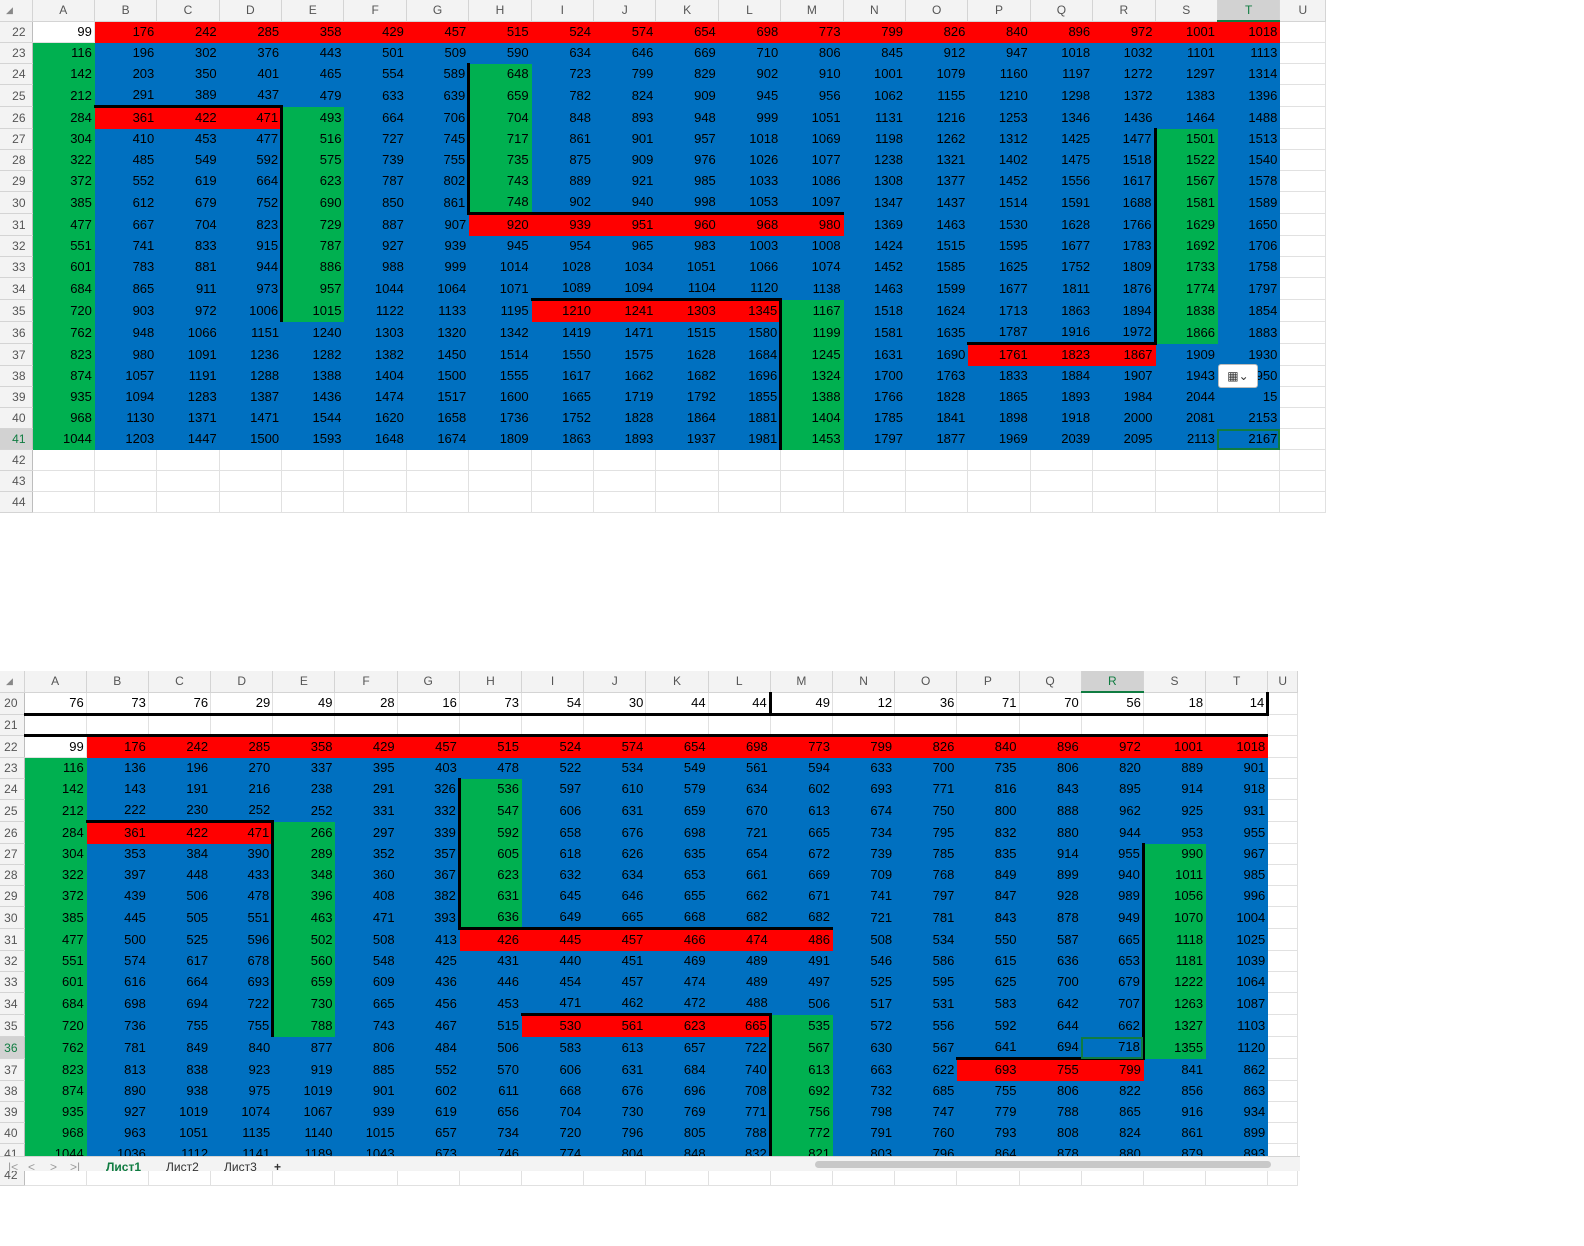  Describe the element at coordinates (55, 917) in the screenshot. I see `cell-a30: 385` at that location.